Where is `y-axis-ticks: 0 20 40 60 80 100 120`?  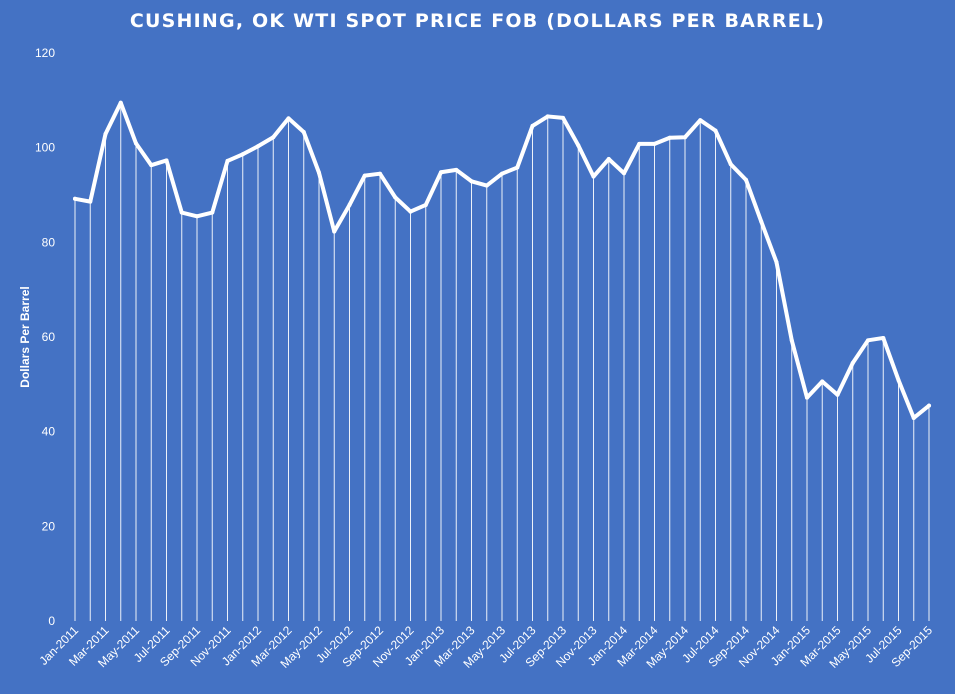
y-axis-ticks: 0 20 40 60 80 100 120 is located at coordinates (45, 337).